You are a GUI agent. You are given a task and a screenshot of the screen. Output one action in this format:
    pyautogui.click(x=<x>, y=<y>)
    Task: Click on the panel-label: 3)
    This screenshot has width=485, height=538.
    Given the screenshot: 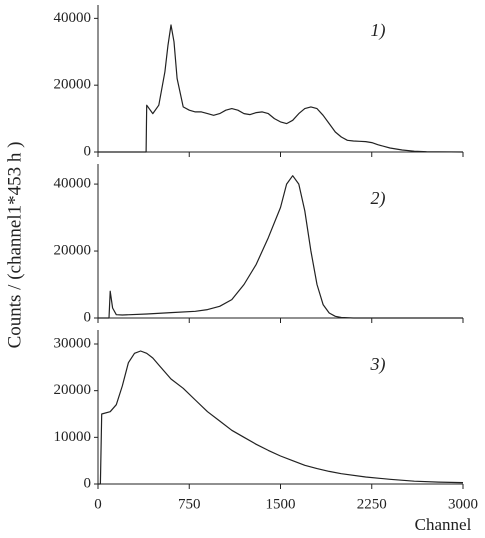 What is the action you would take?
    pyautogui.click(x=378, y=364)
    